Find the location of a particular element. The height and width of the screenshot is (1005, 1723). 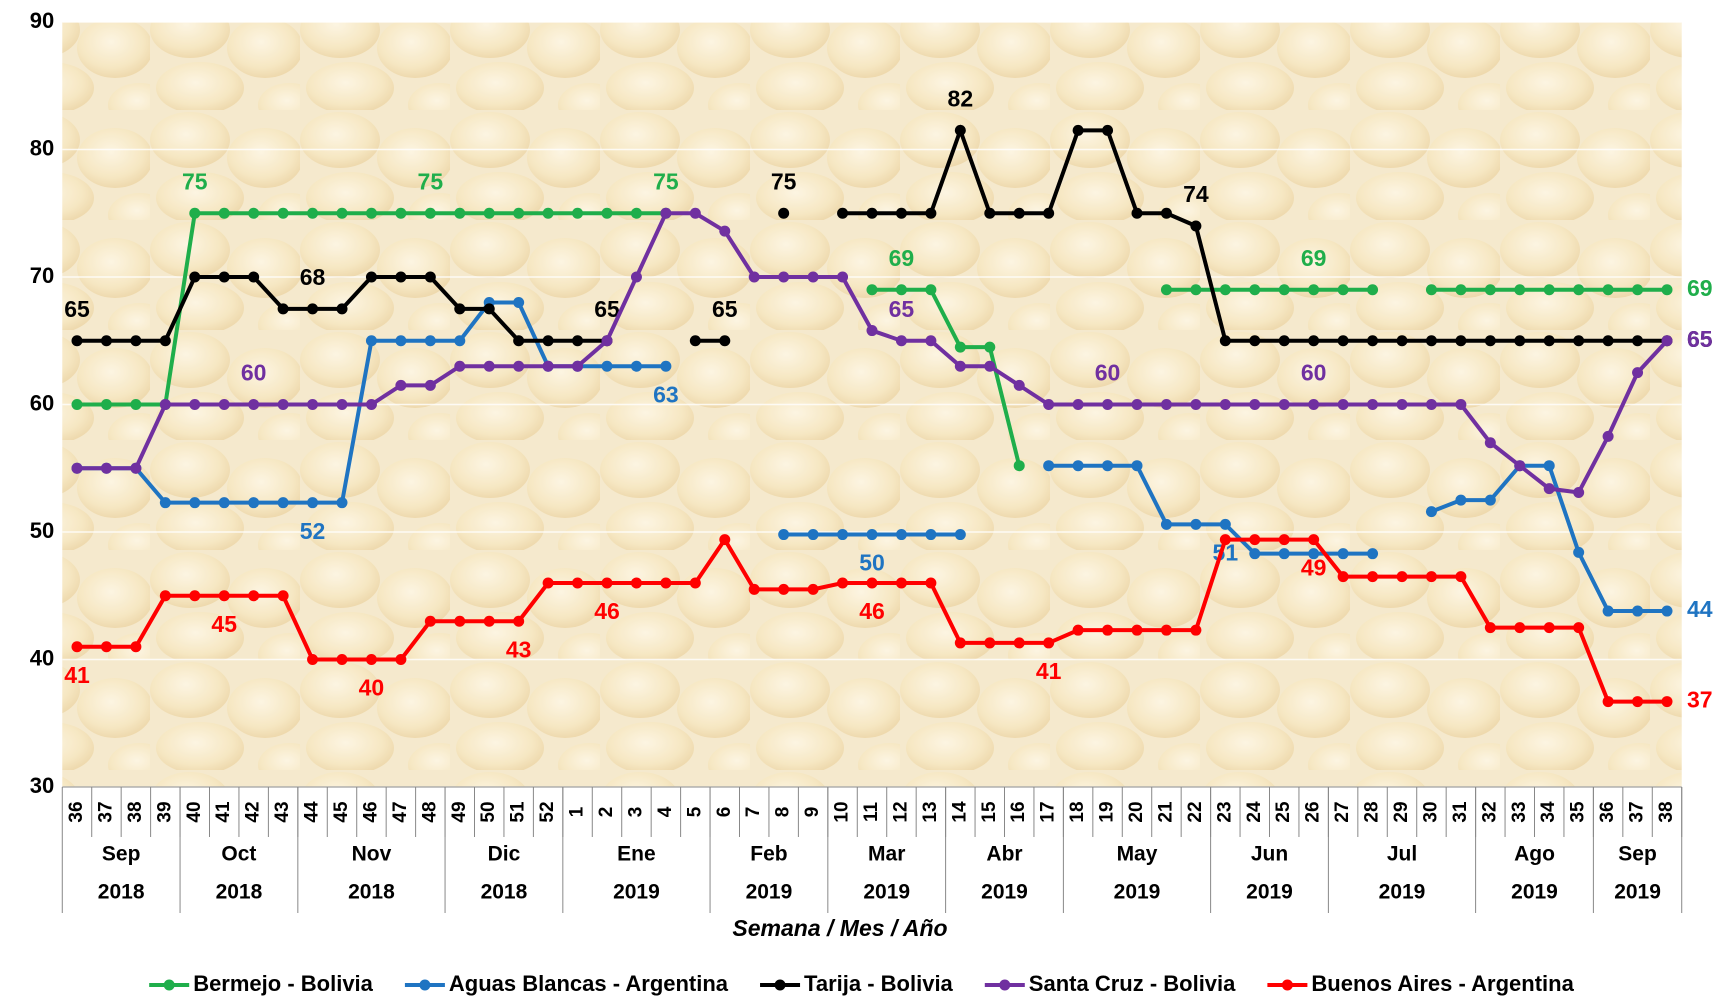

x-tick-label: 16 is located at coordinates (1018, 811).